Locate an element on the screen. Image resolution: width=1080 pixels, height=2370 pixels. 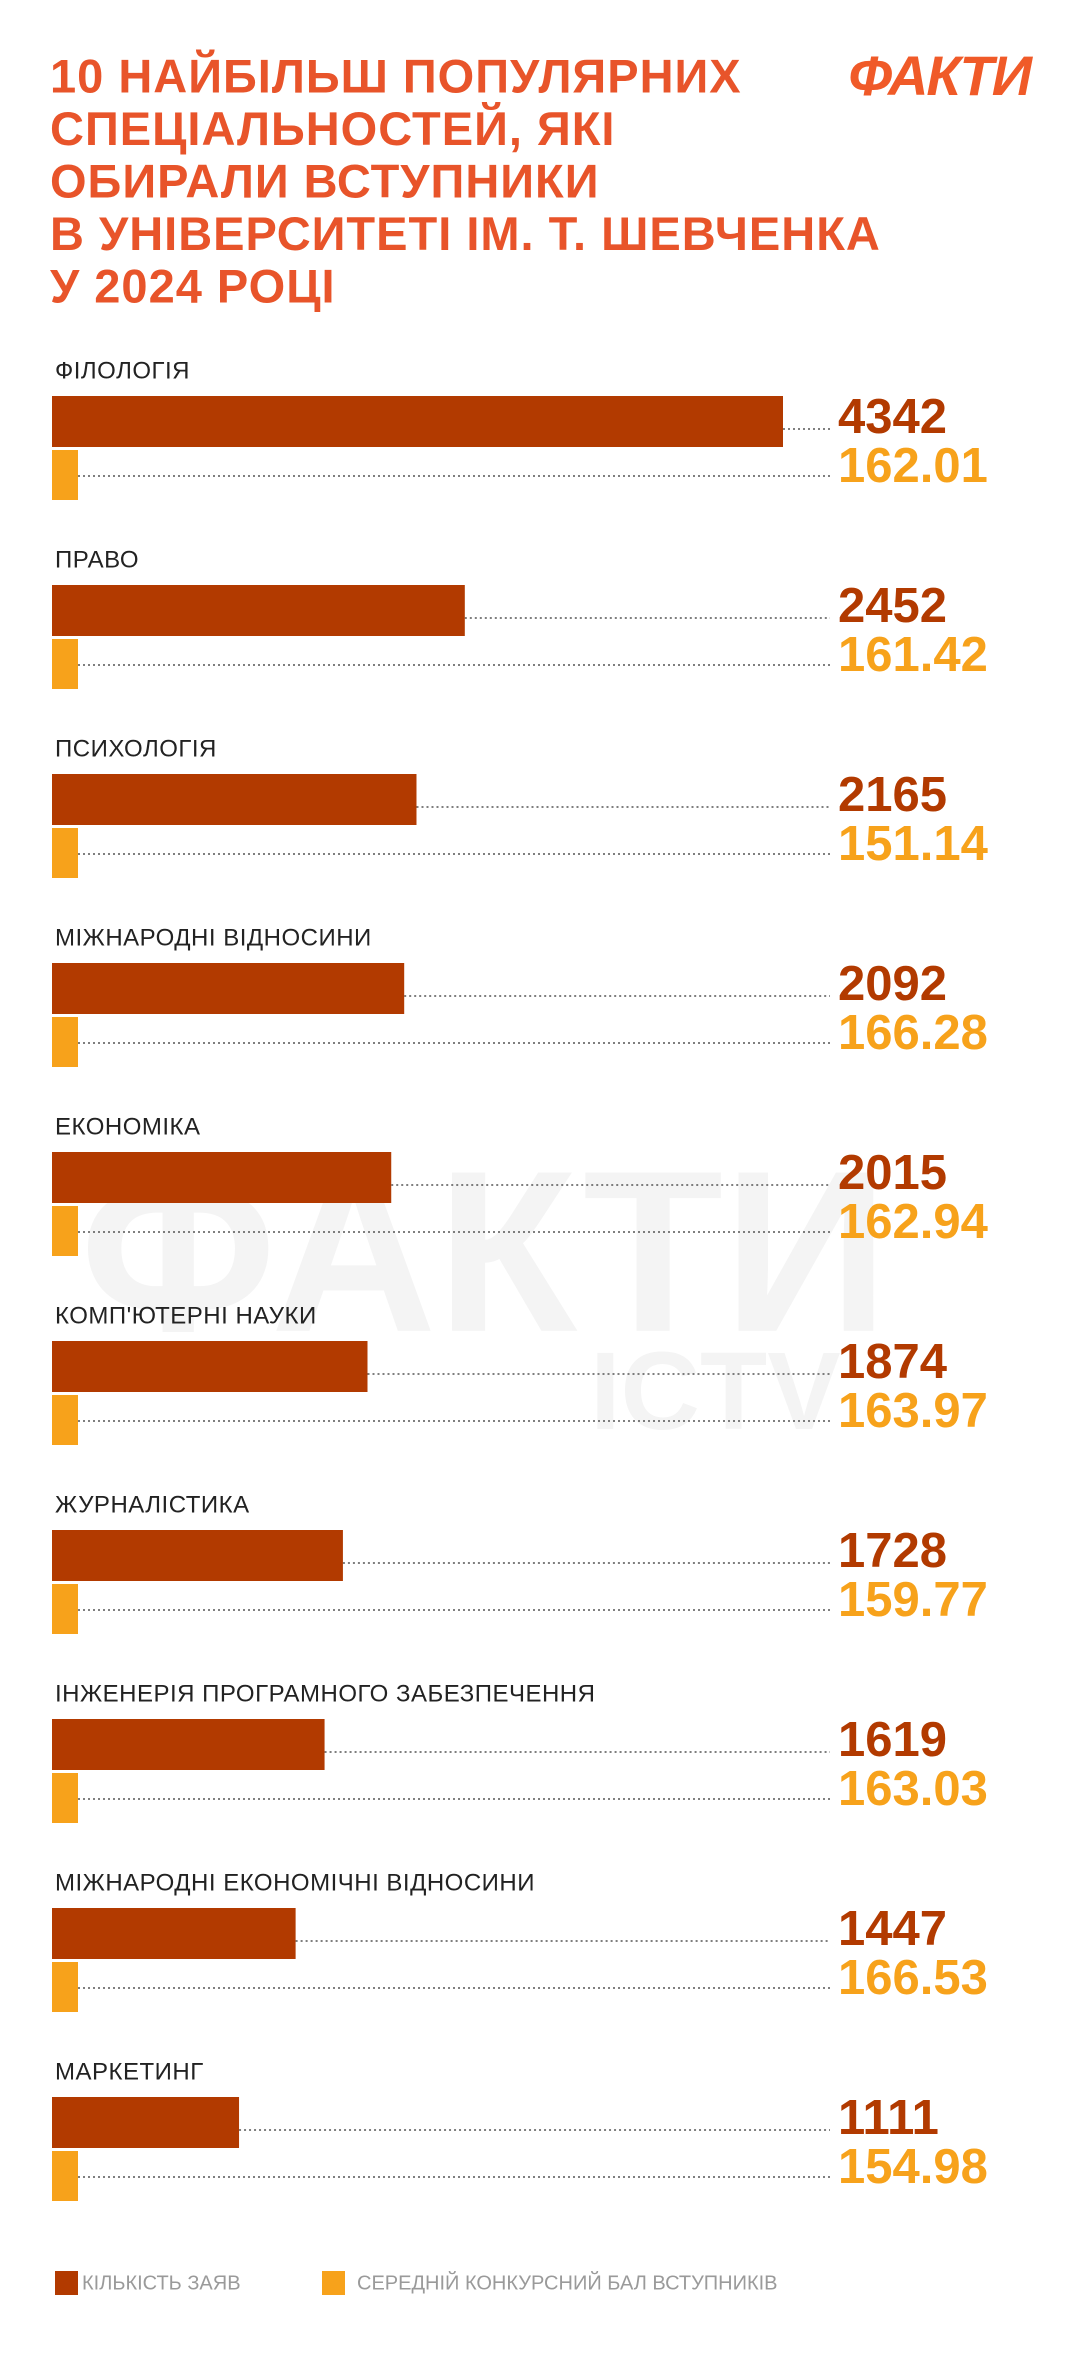
value-label: 161.42 is located at coordinates (913, 655).